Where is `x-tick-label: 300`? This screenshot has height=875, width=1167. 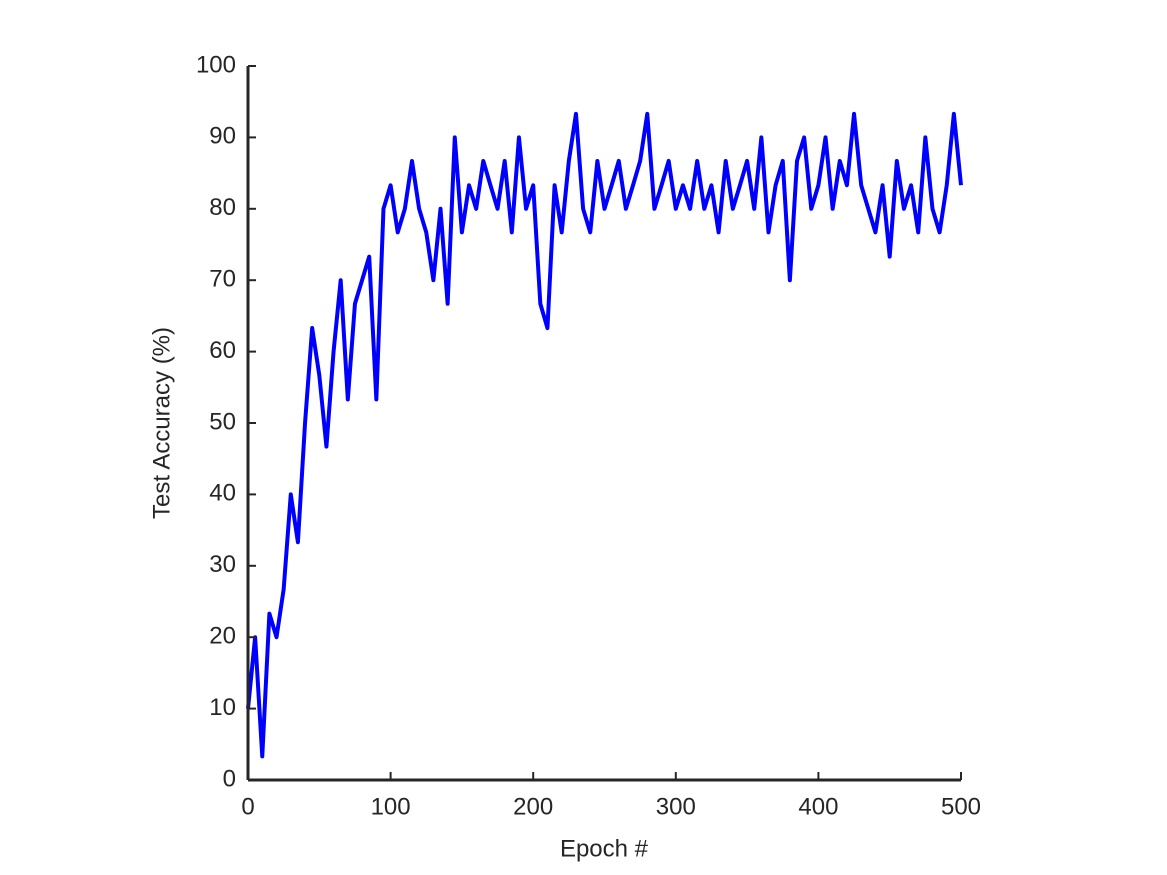 x-tick-label: 300 is located at coordinates (676, 806).